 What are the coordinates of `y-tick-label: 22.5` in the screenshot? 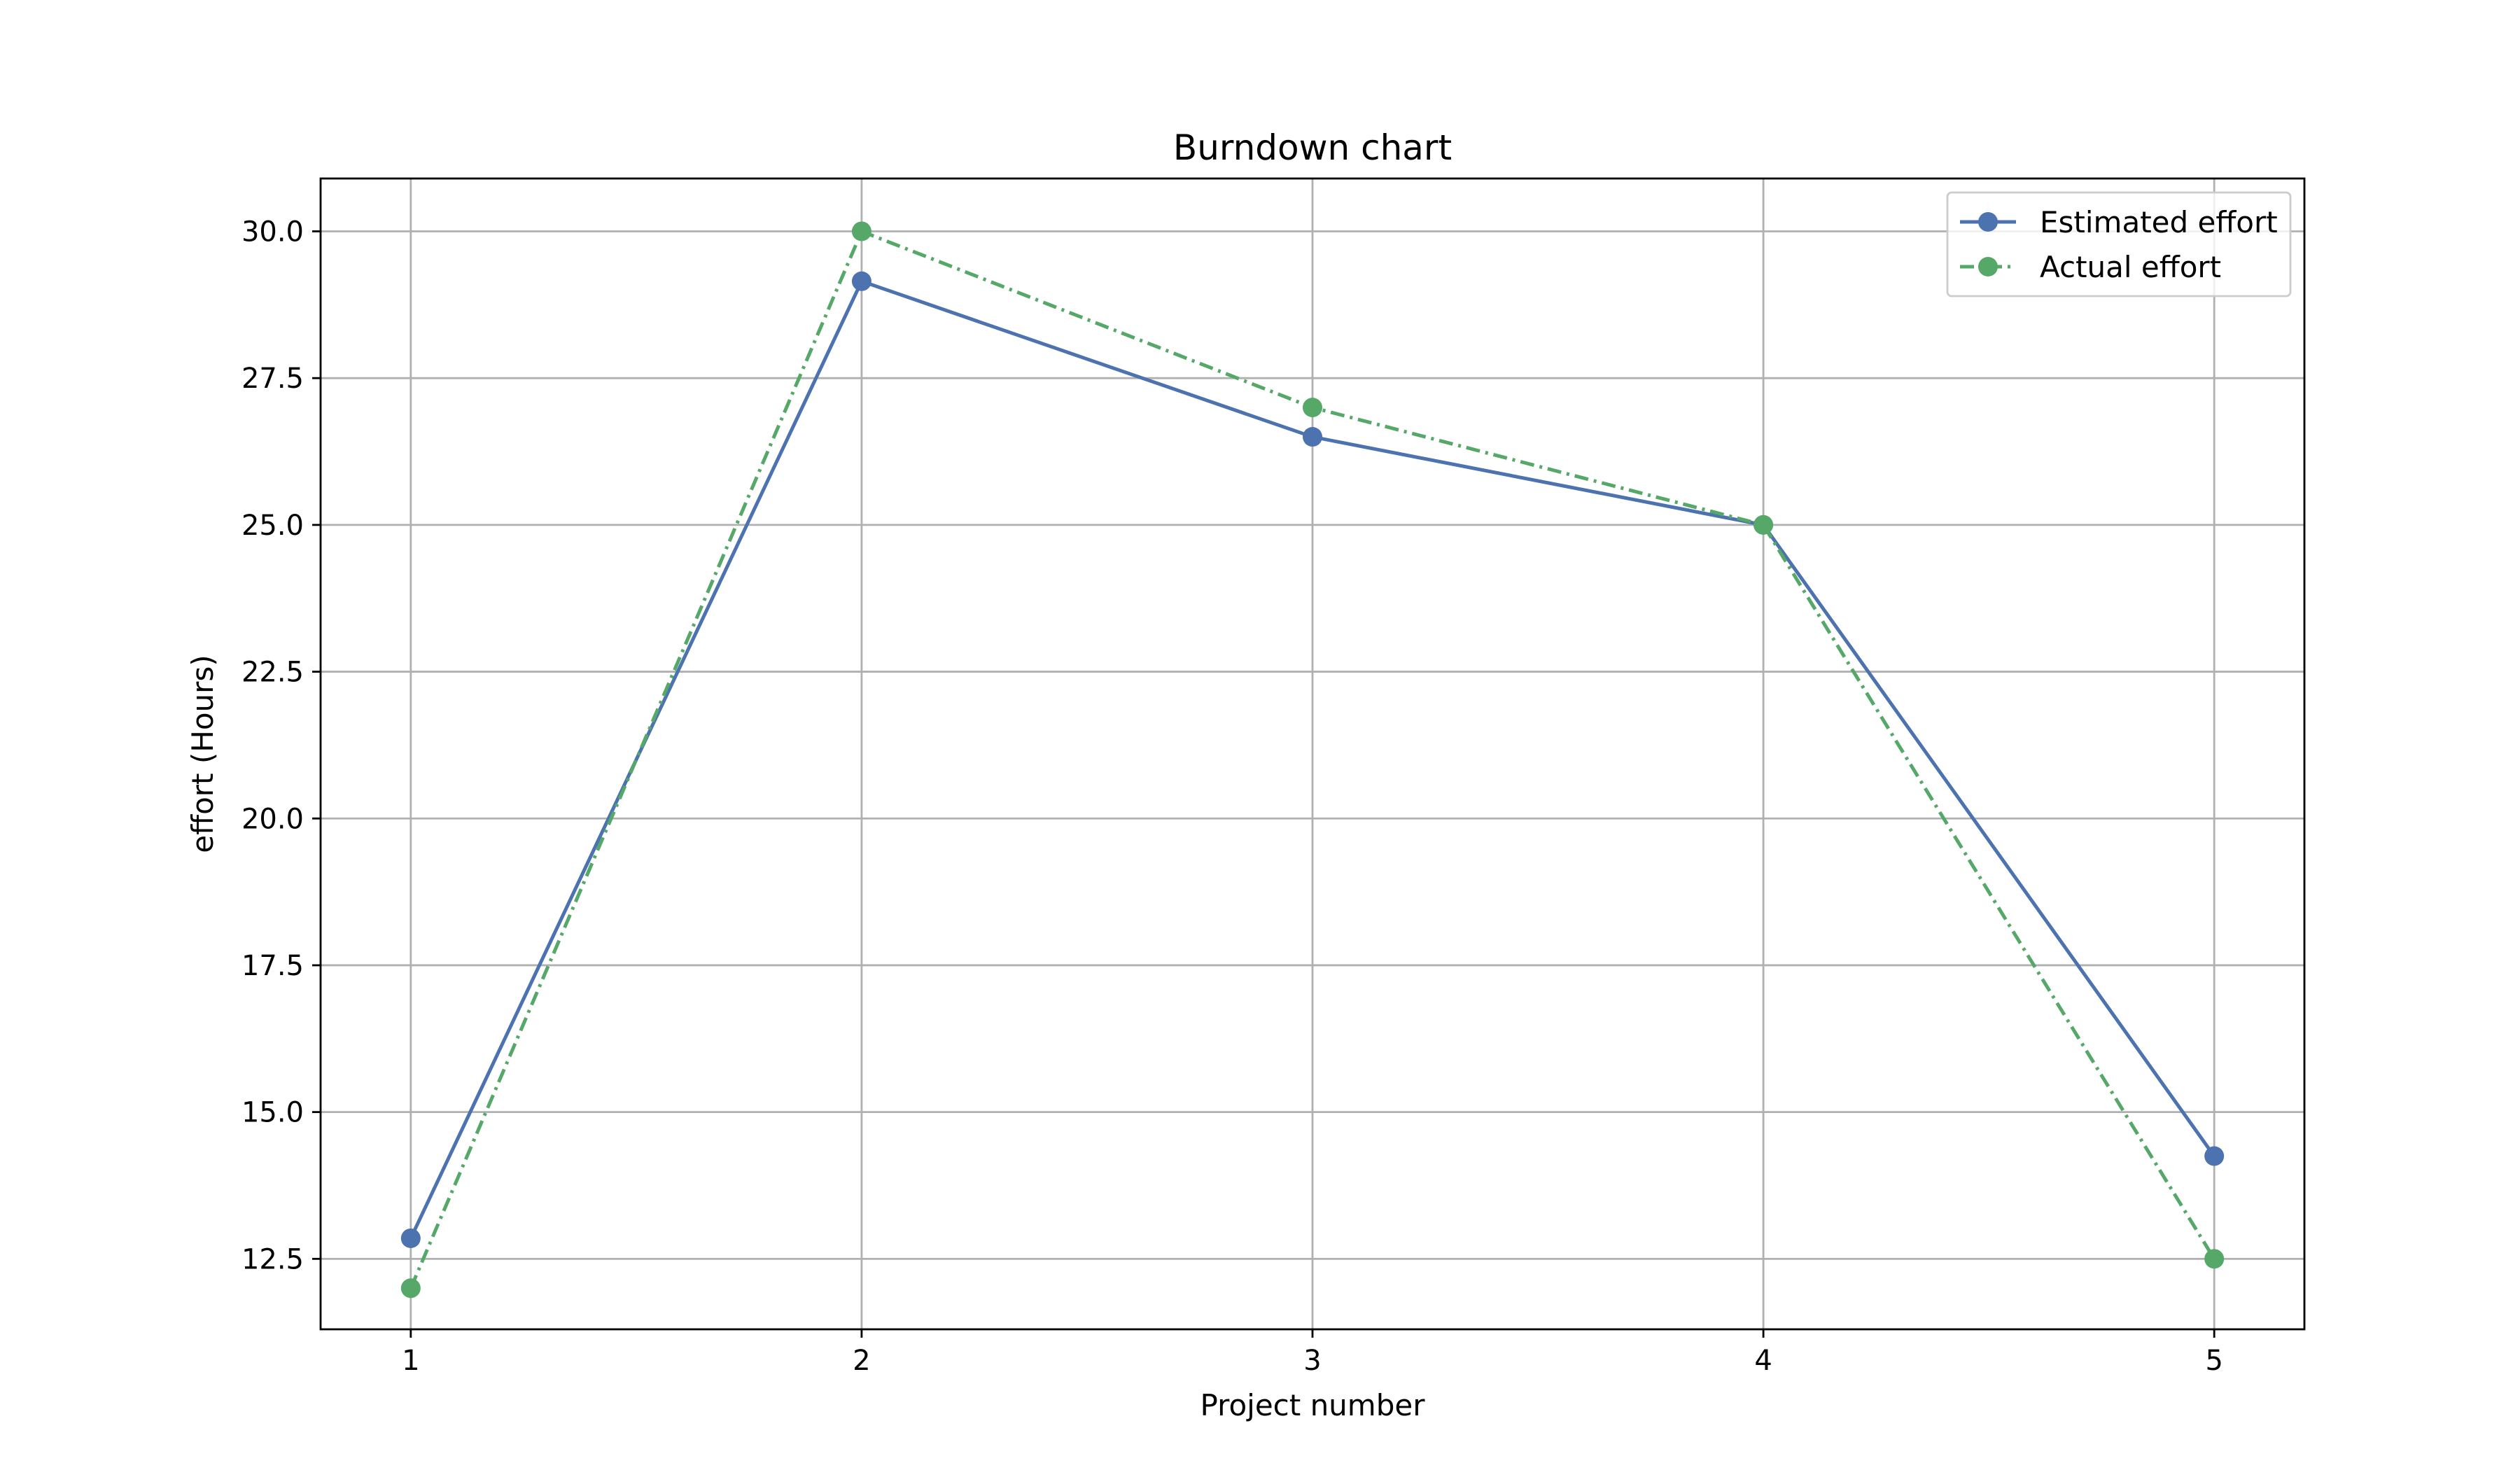 It's located at (272, 673).